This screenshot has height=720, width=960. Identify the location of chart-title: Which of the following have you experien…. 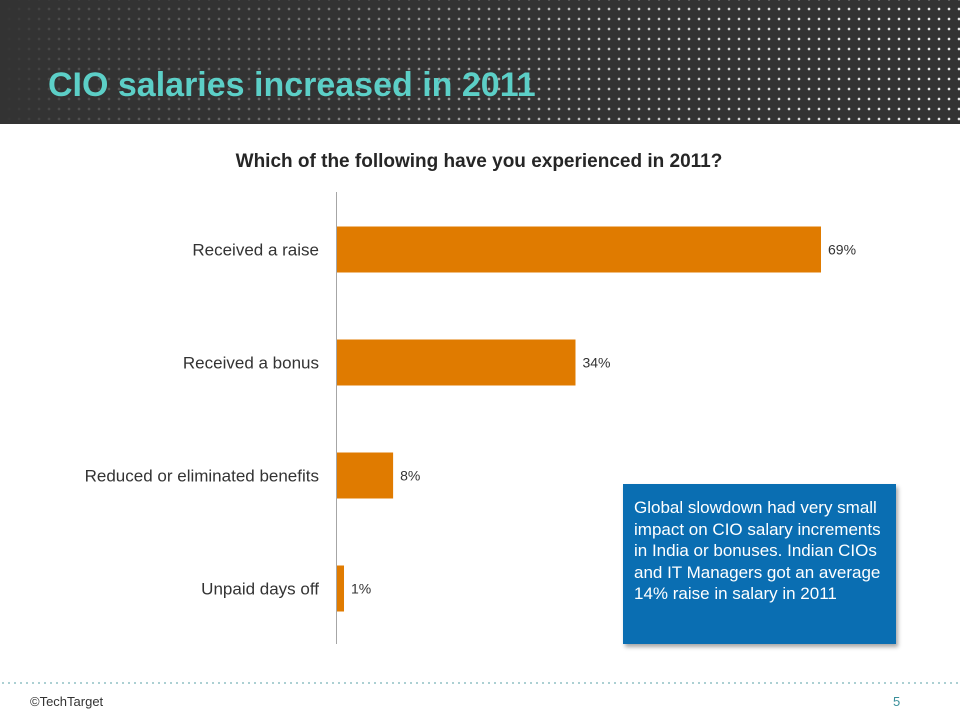
(480, 162).